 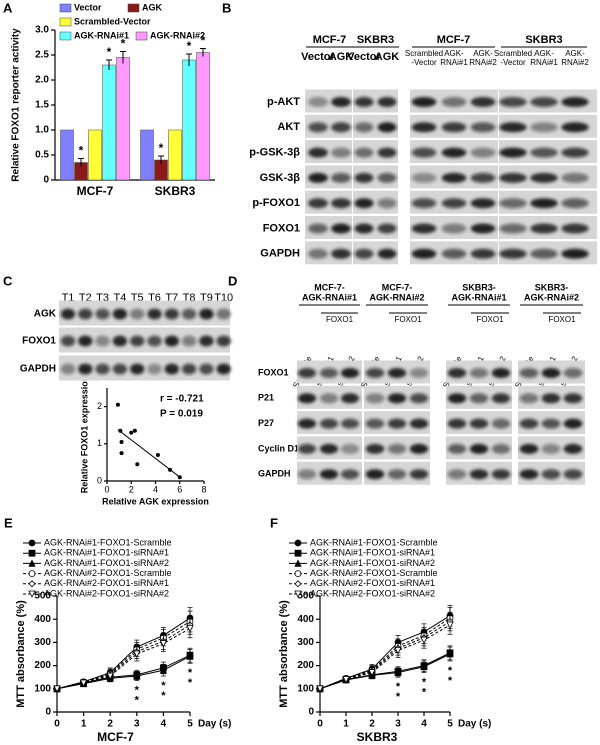 I want to click on x-tick-label: 2, so click(x=131, y=489).